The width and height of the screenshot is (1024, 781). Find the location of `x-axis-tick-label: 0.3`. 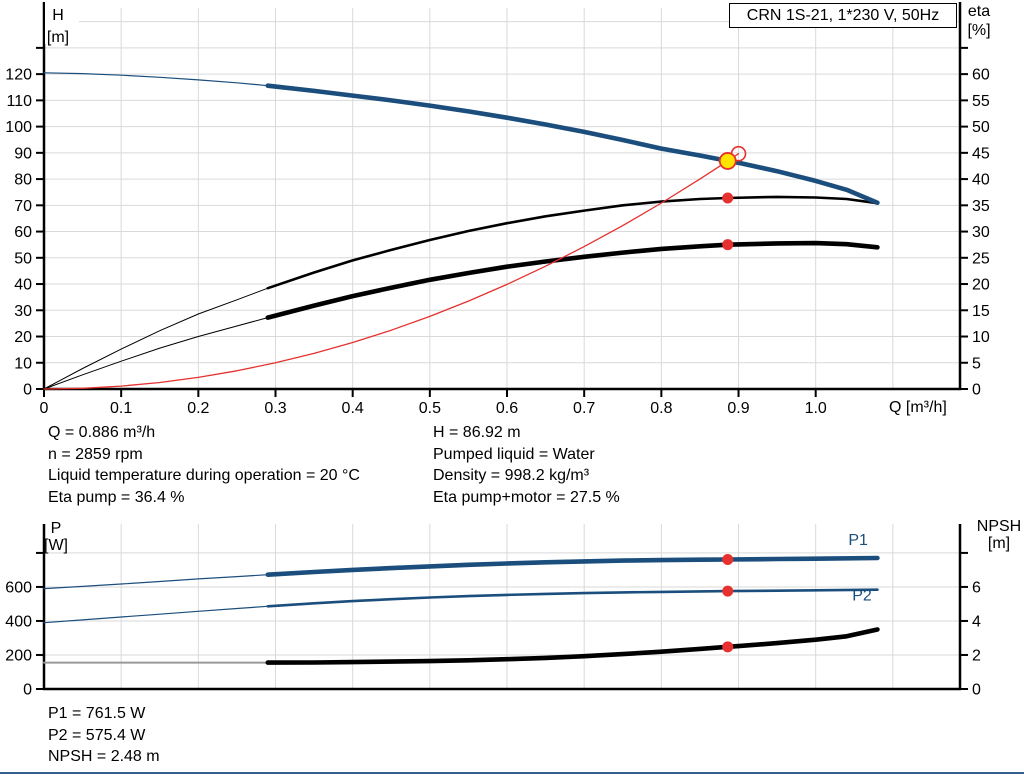

x-axis-tick-label: 0.3 is located at coordinates (275, 408).